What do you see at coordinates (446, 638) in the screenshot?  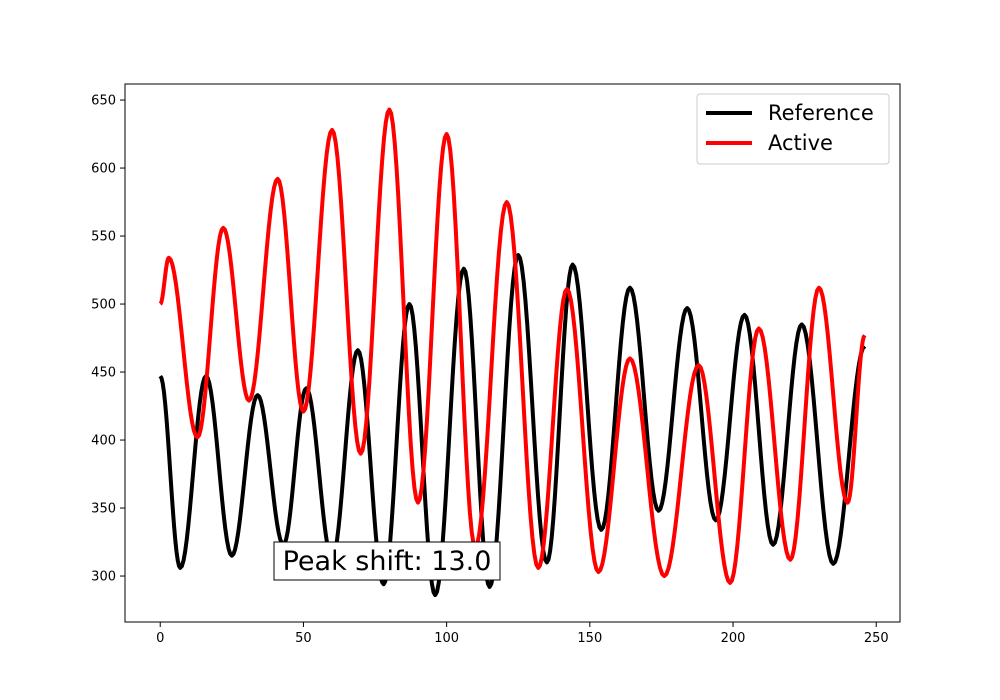 I see `x-tick-label: 100` at bounding box center [446, 638].